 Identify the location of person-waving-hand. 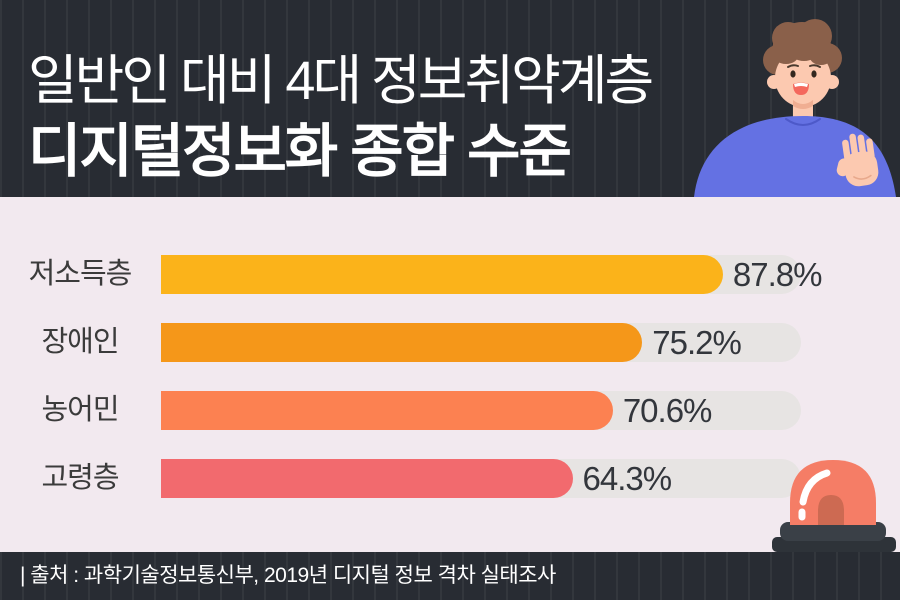
(857, 160).